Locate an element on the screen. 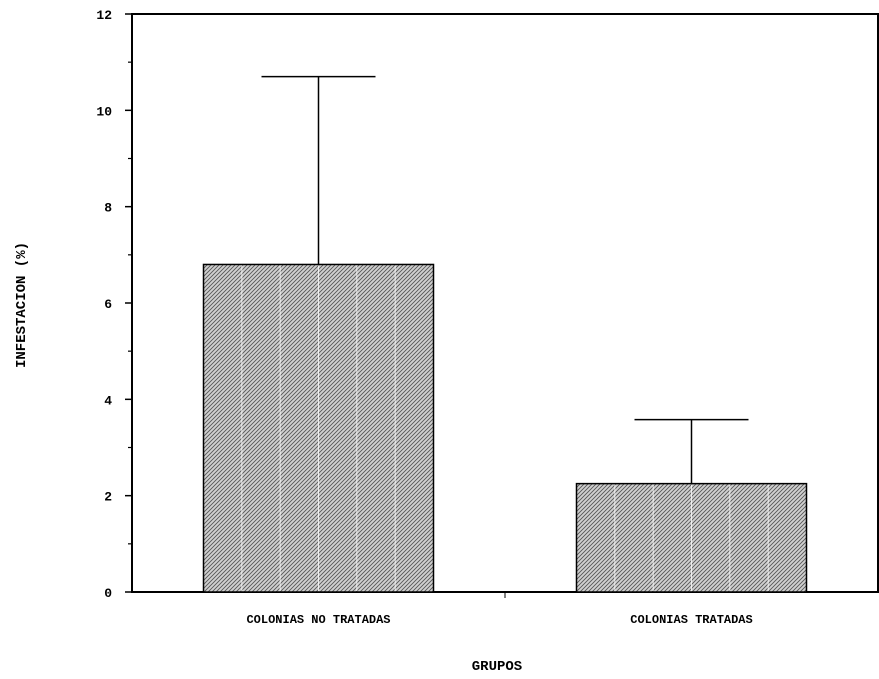  y-tick-label: 2 is located at coordinates (108, 497).